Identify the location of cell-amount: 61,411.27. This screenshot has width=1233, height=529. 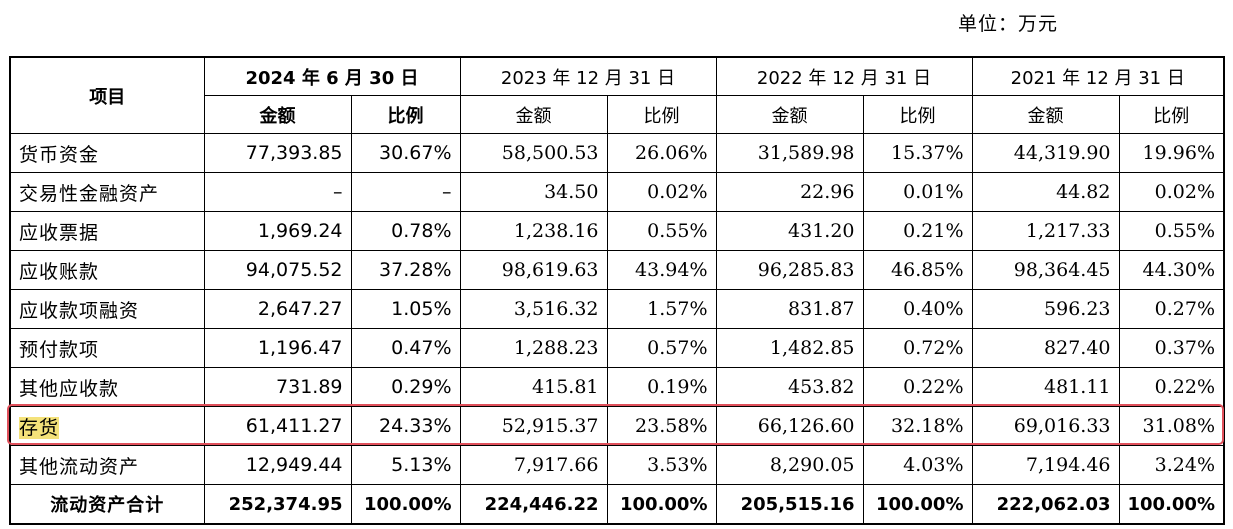
(277, 426).